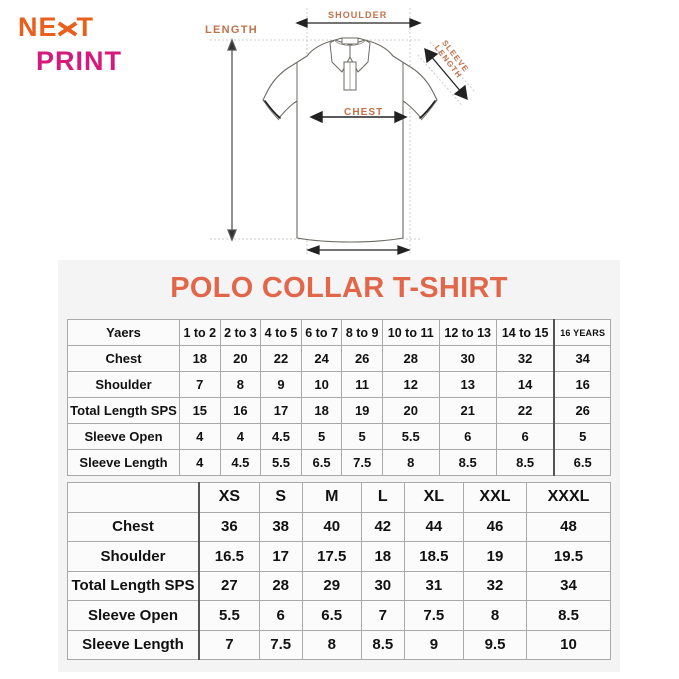  I want to click on column-header: XS, so click(228, 497).